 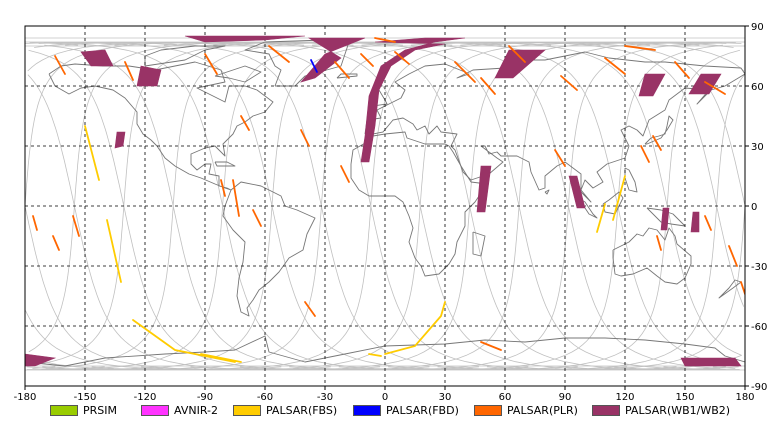 I want to click on y-tick-label: 30, so click(x=757, y=147).